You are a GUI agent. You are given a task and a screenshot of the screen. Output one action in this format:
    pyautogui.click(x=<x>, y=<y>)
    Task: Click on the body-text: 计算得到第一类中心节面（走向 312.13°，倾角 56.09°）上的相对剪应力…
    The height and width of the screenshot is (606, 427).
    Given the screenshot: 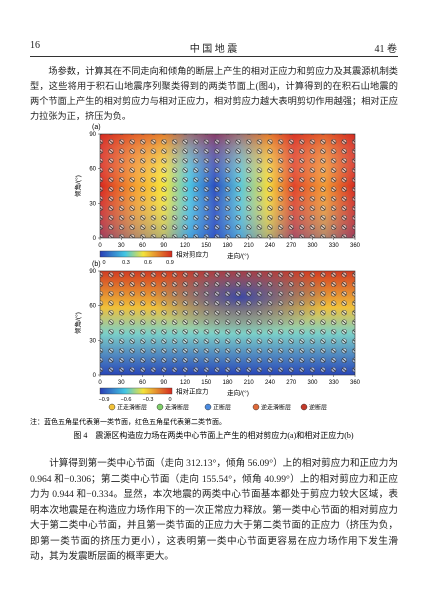 What is the action you would take?
    pyautogui.click(x=214, y=510)
    